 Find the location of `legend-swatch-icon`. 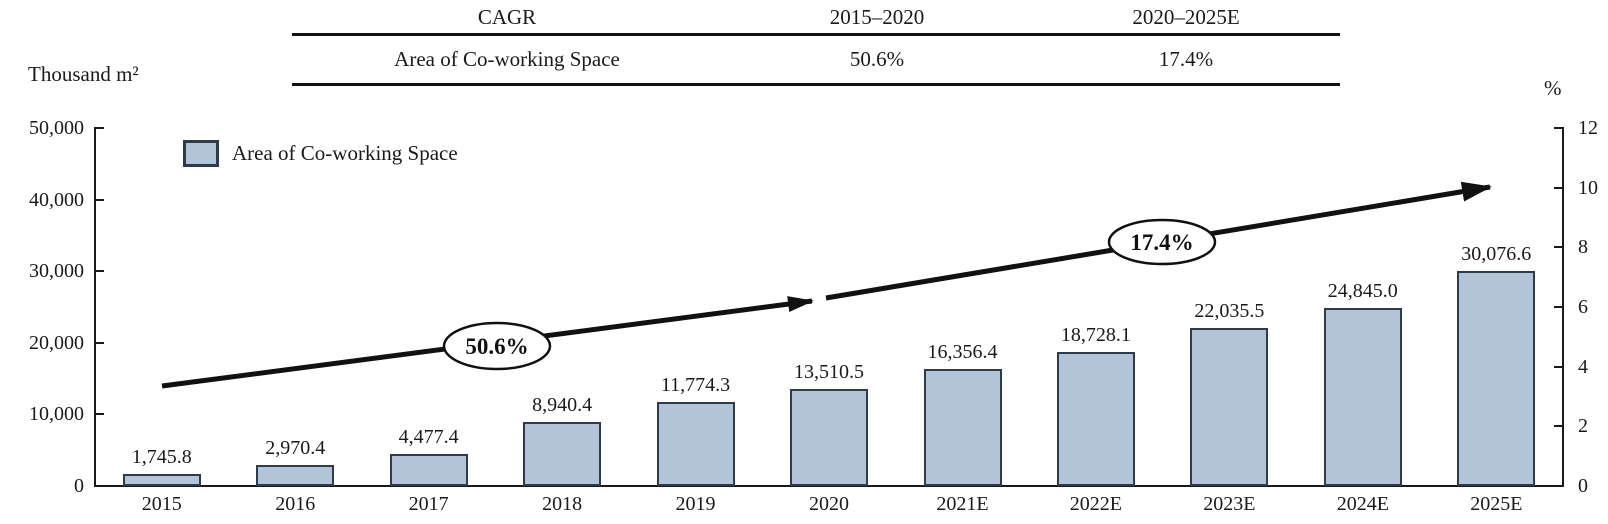

legend-swatch-icon is located at coordinates (201, 153).